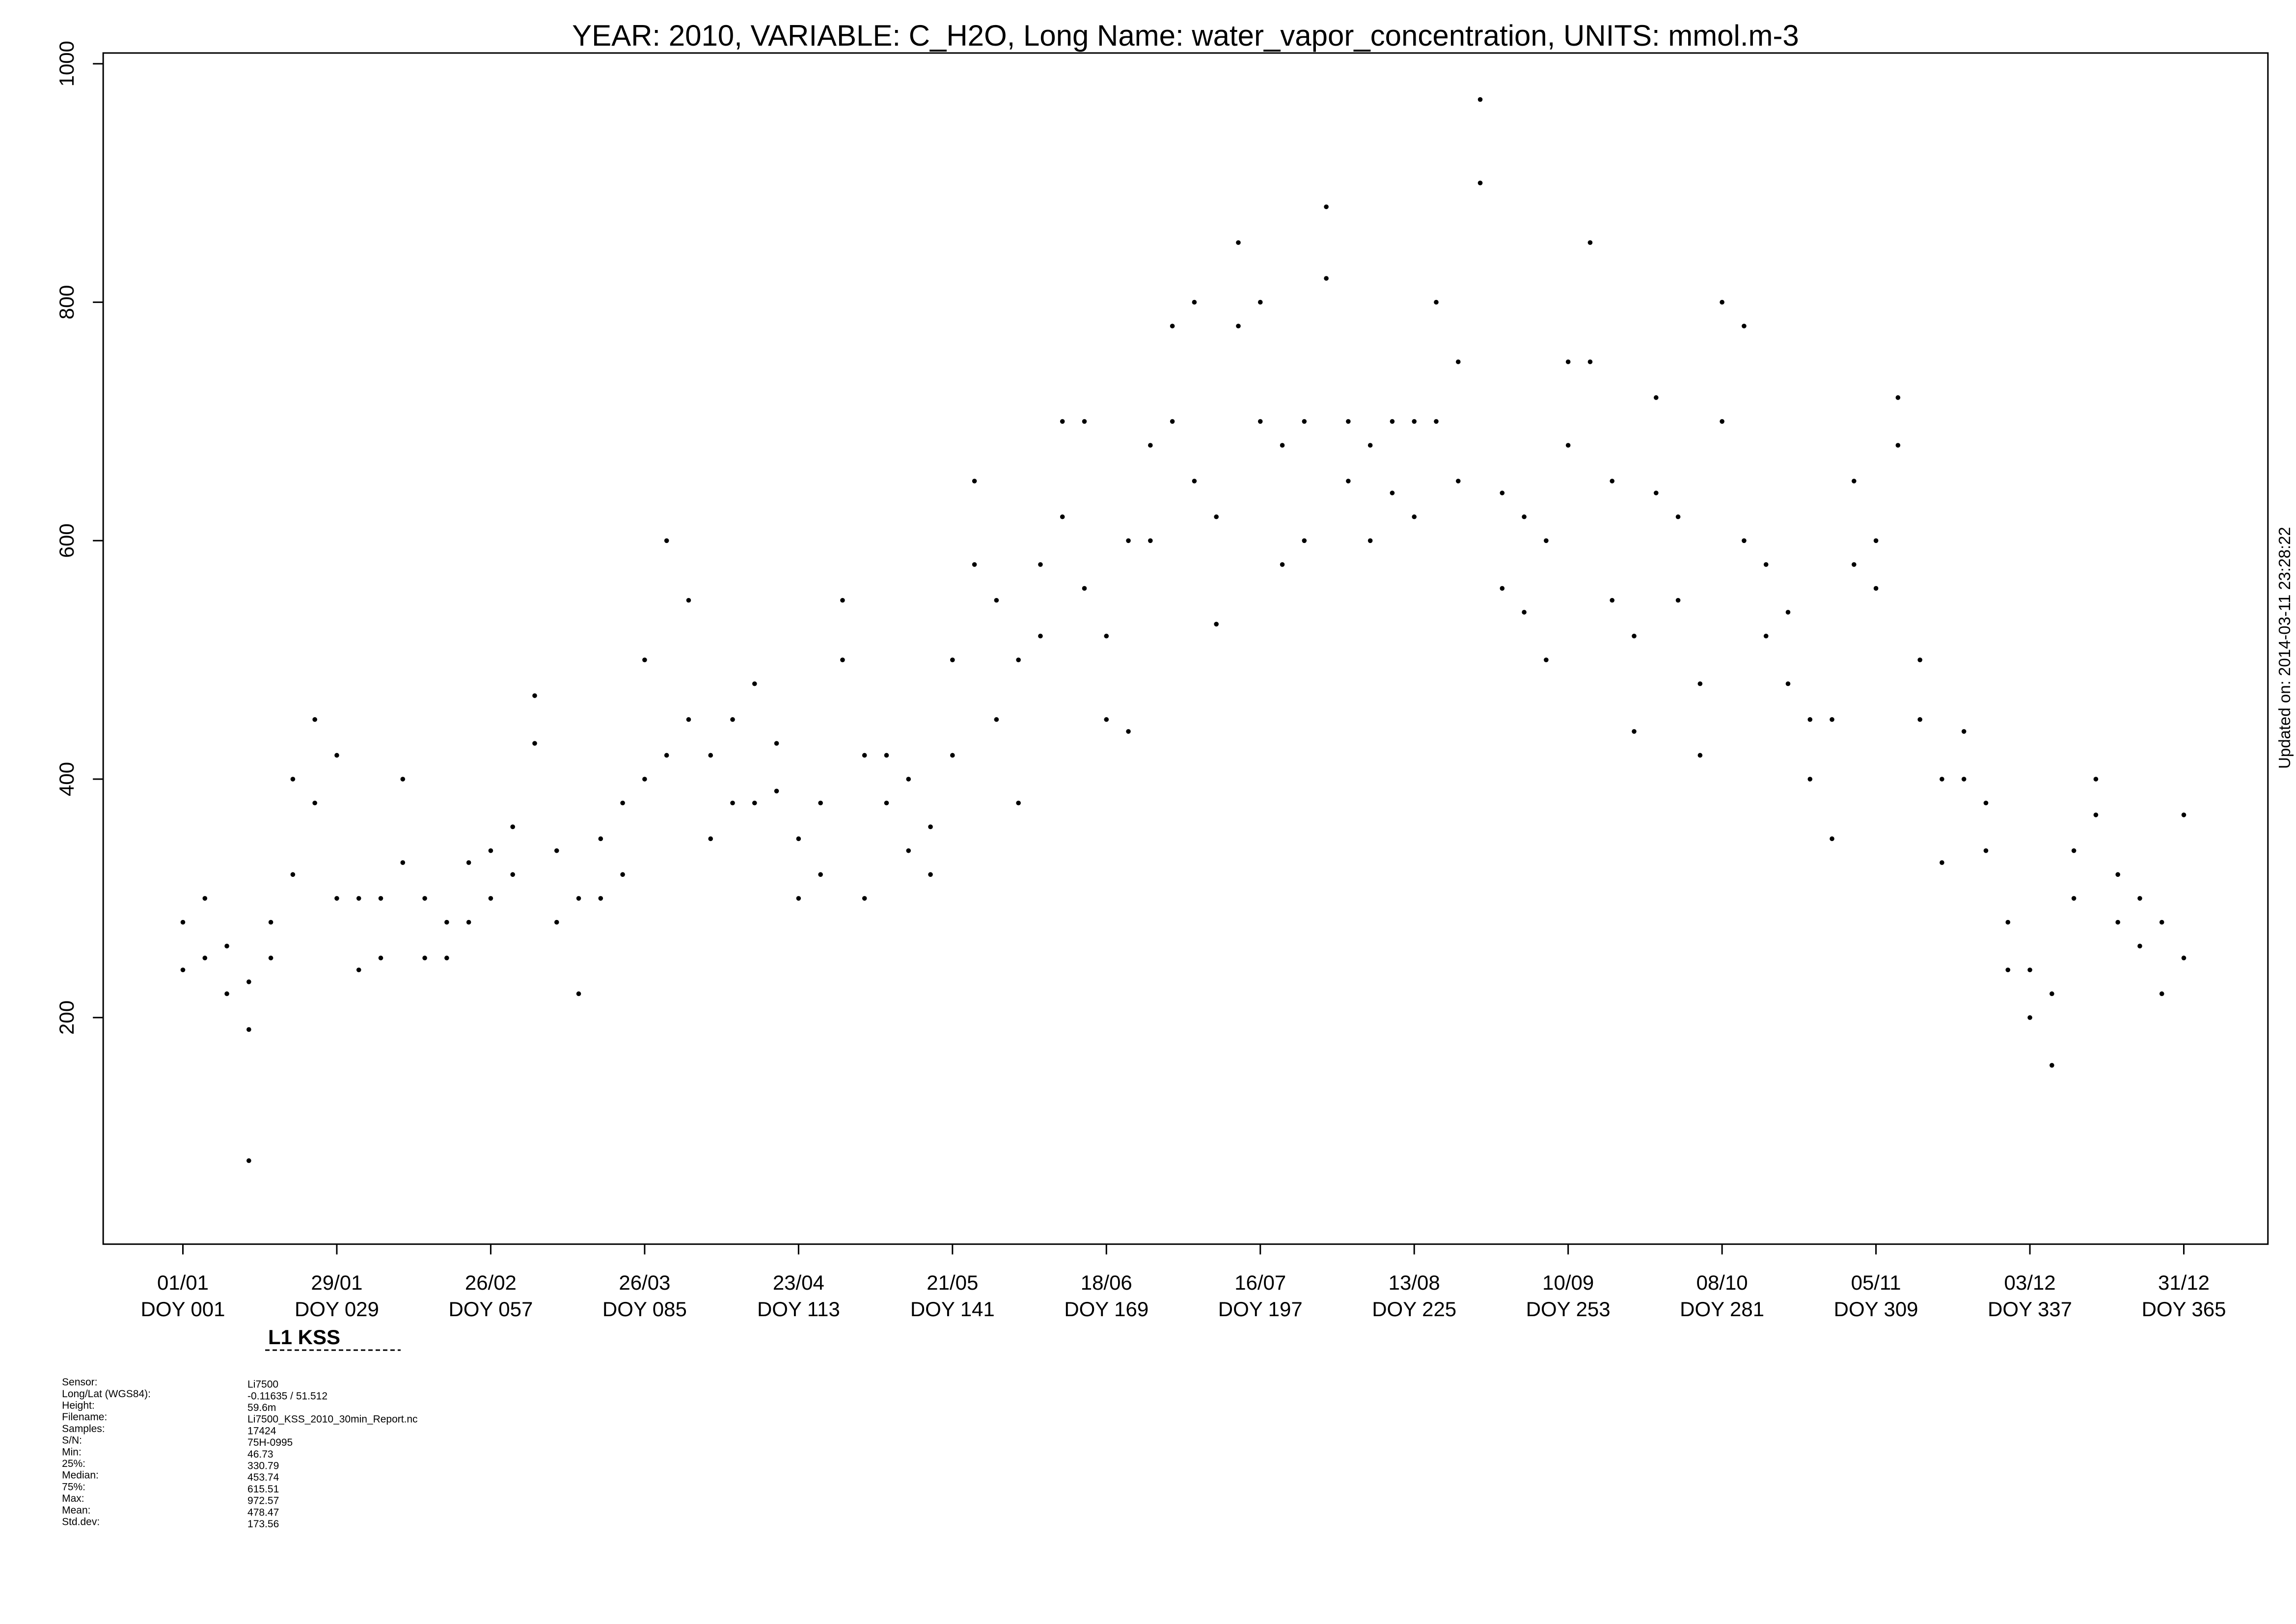  Describe the element at coordinates (952, 1309) in the screenshot. I see `x-tick-sublabel: DOY 141` at that location.